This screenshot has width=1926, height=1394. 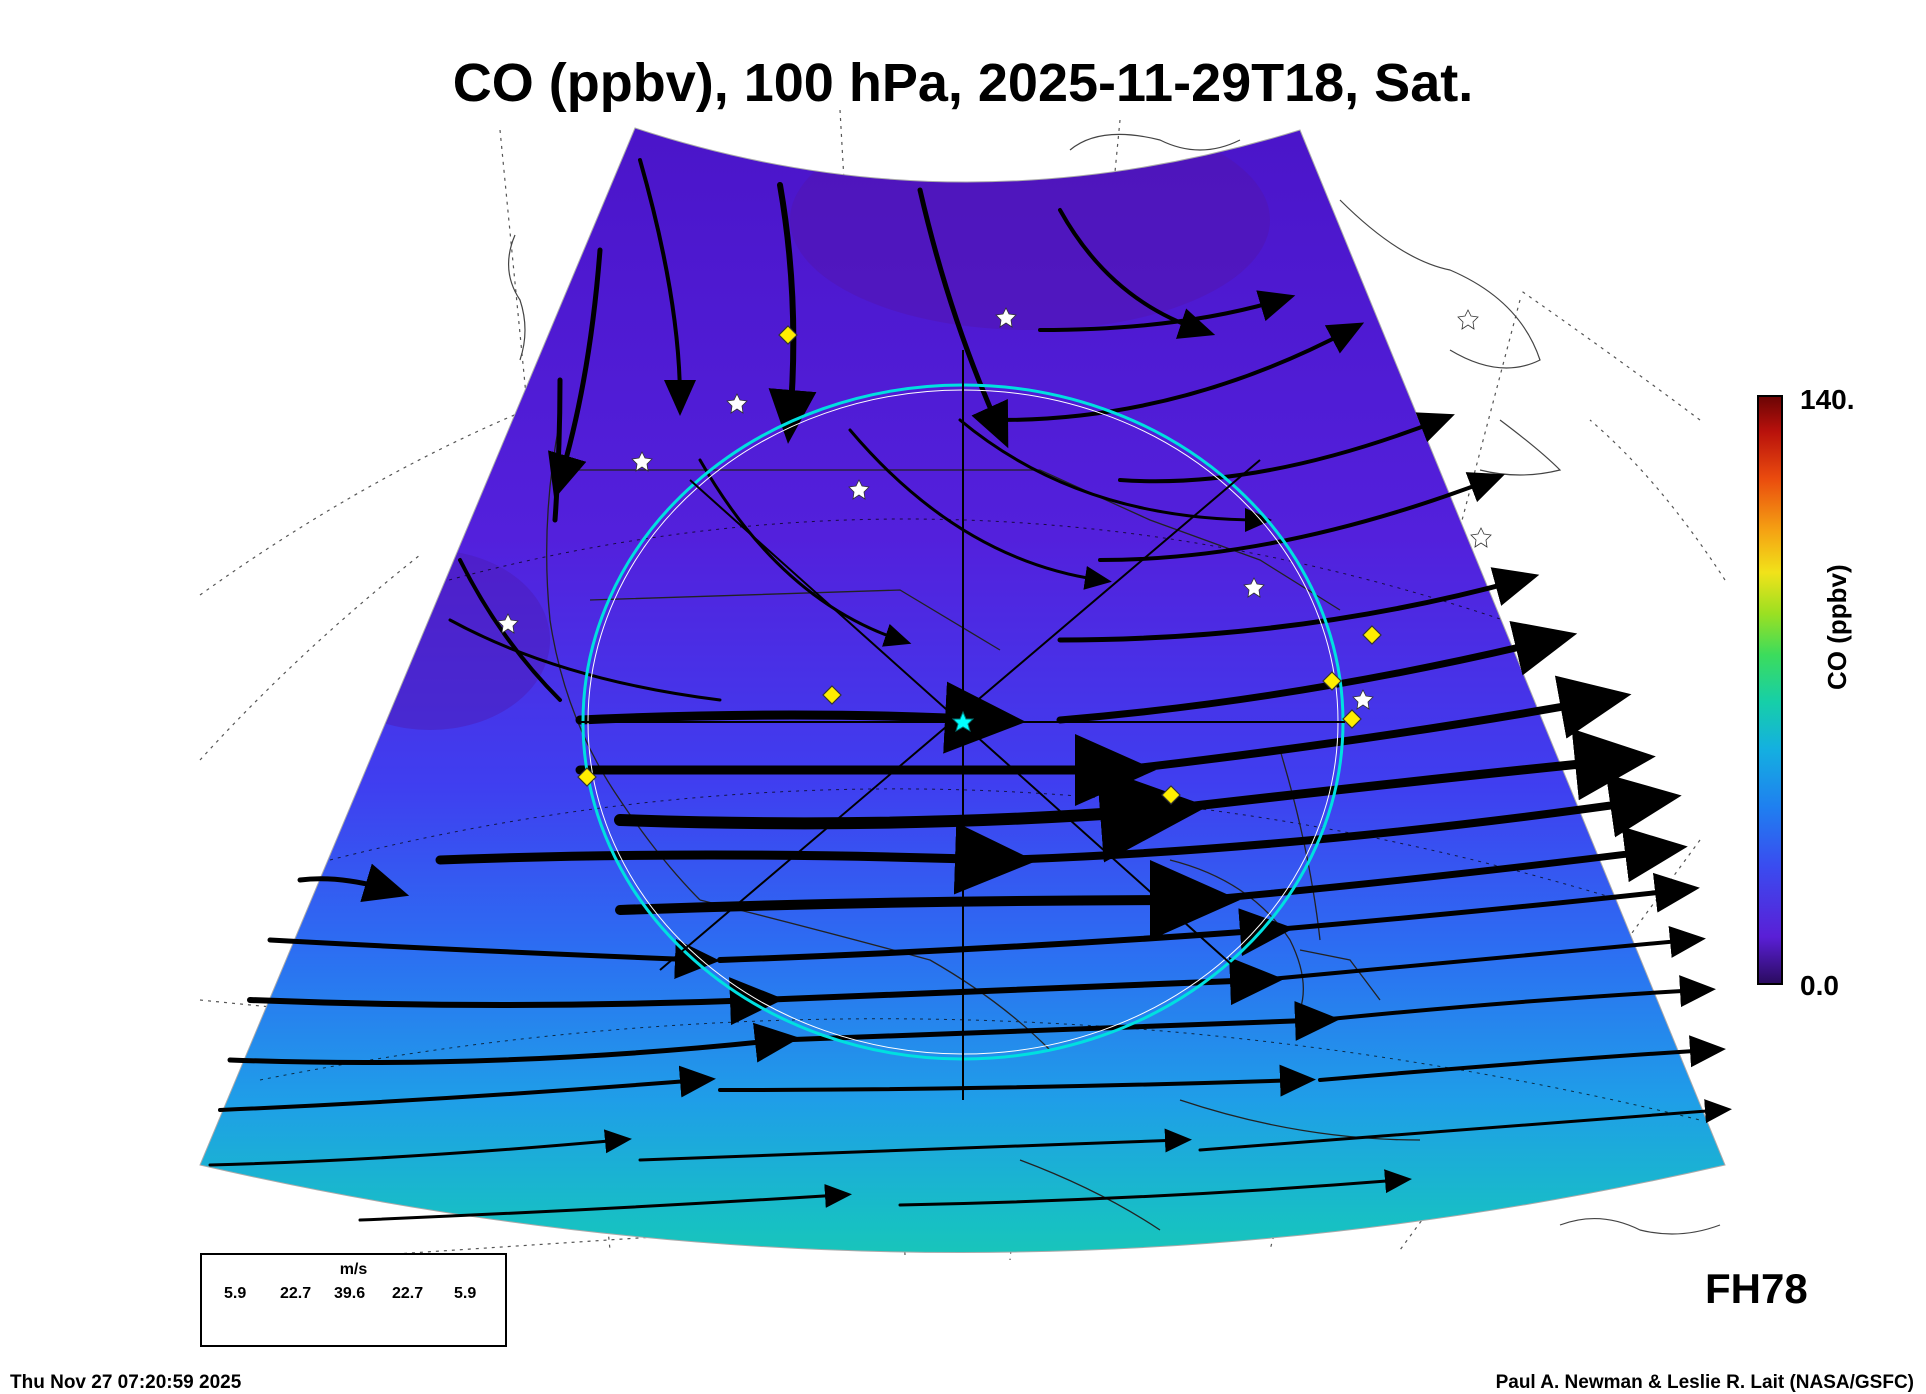 I want to click on wind-legend-value: 39.6, so click(x=350, y=1293).